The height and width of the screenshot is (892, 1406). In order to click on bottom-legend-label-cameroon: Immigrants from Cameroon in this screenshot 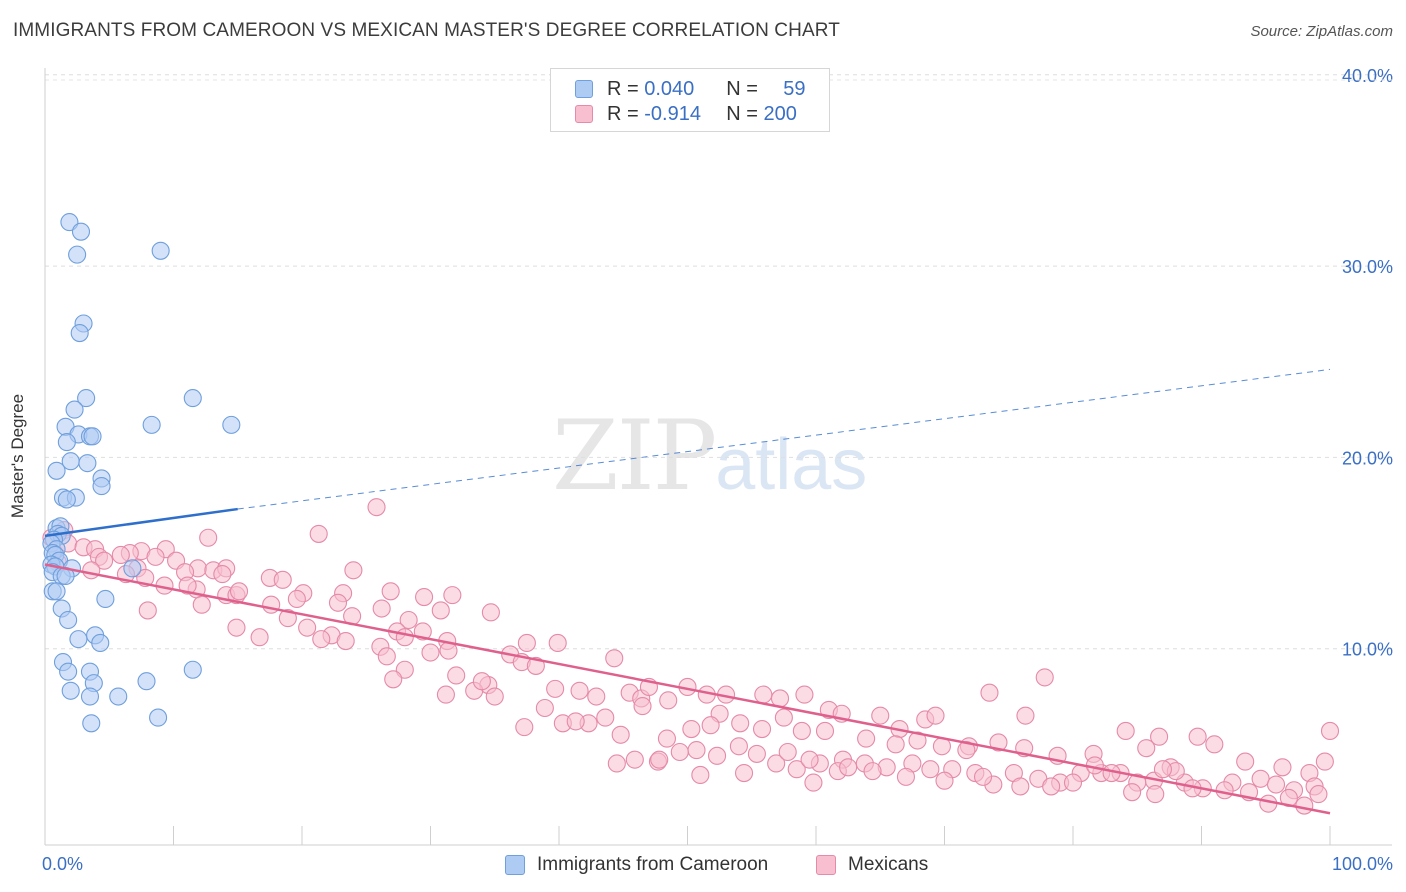, I will do `click(653, 864)`.